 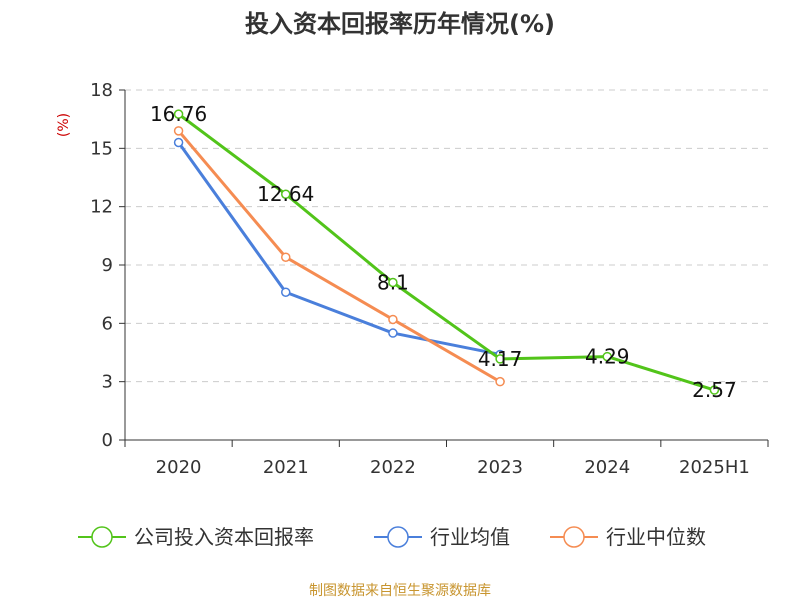 What do you see at coordinates (107, 440) in the screenshot?
I see `y-tick-label: 0` at bounding box center [107, 440].